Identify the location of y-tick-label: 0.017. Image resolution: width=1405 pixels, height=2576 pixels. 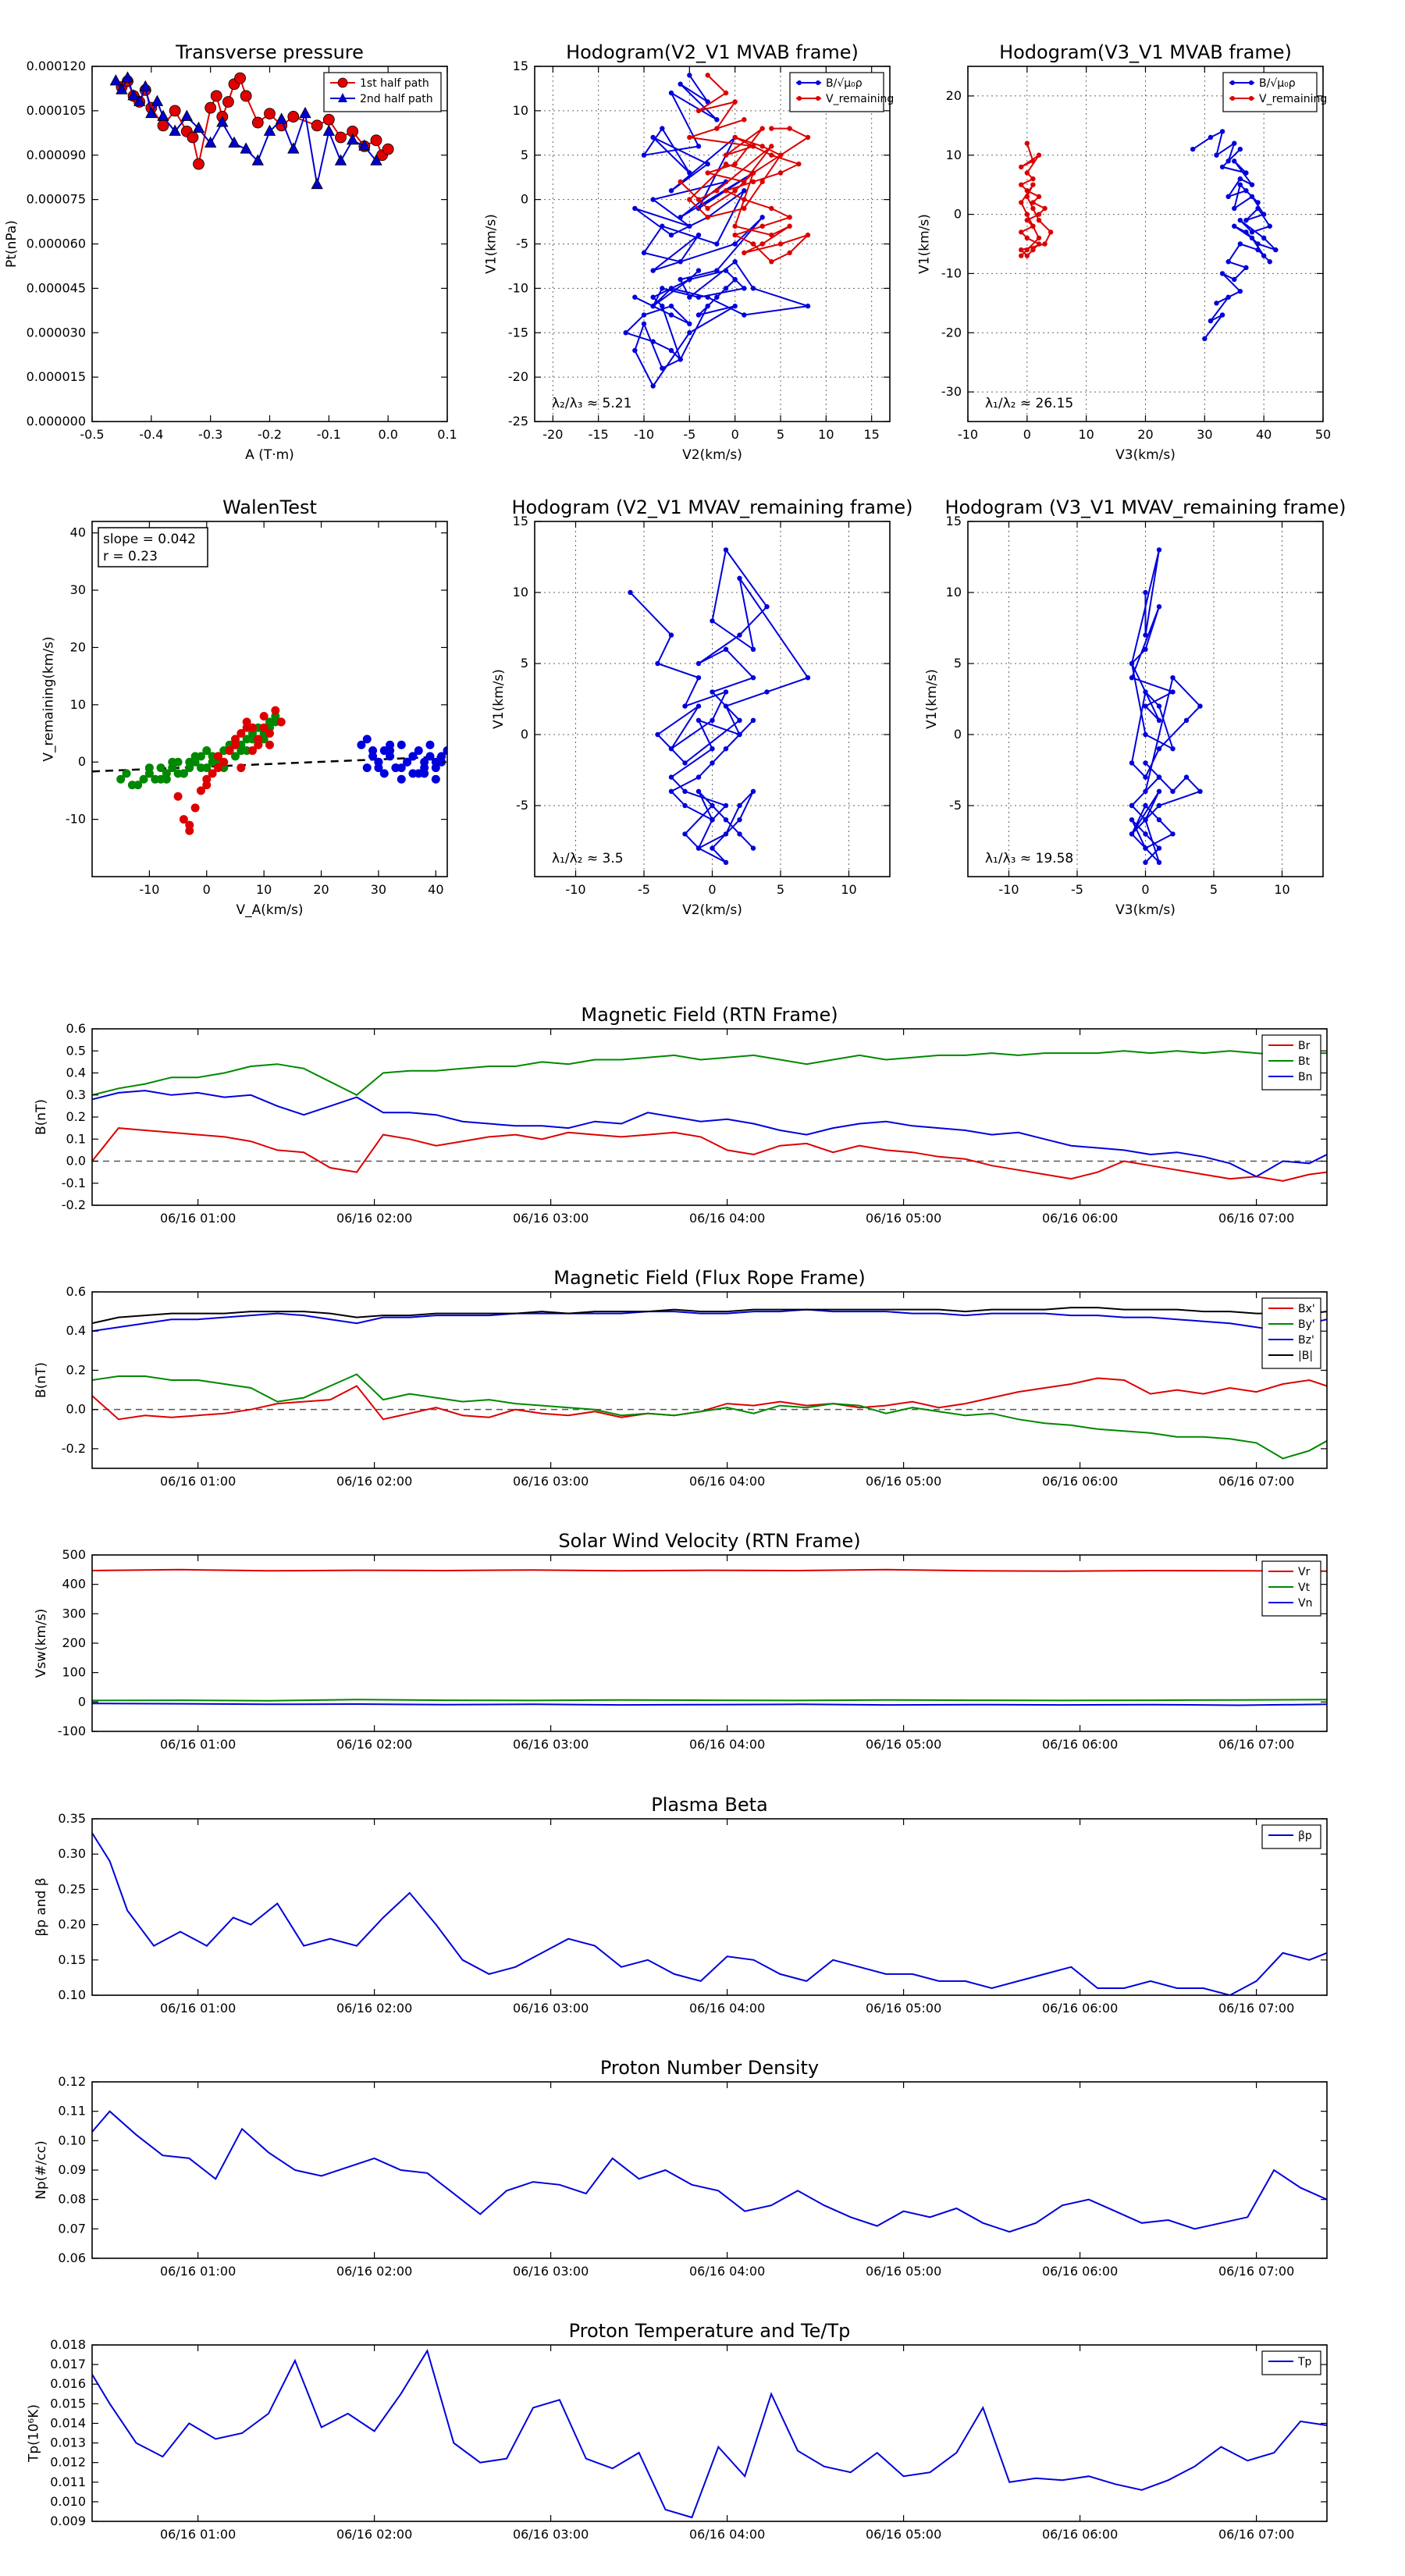
(68, 2364).